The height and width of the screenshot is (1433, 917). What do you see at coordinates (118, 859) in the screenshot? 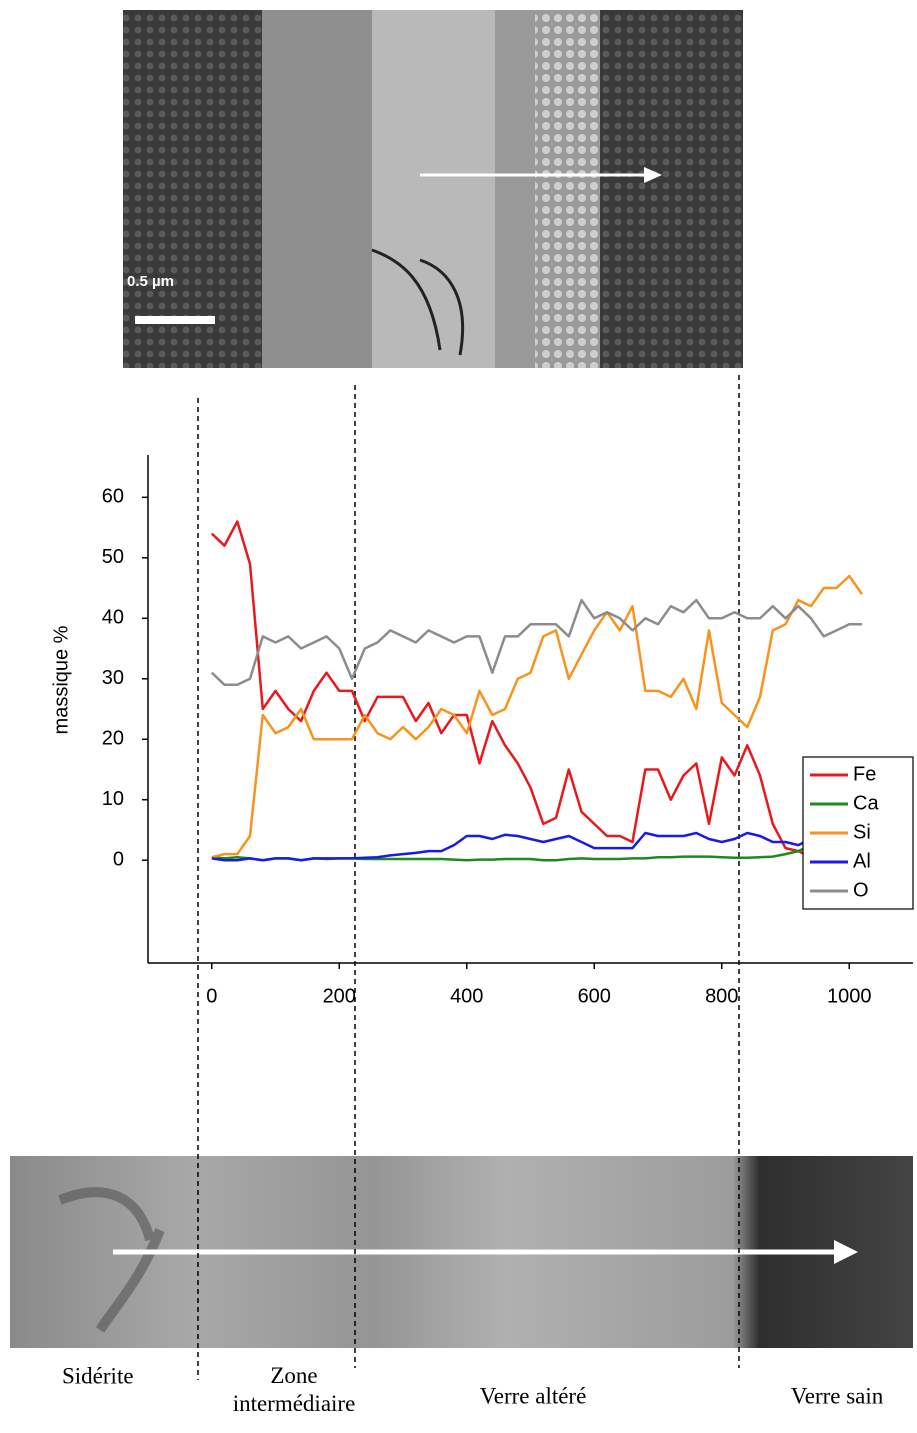
I see `y-tick-label: 0` at bounding box center [118, 859].